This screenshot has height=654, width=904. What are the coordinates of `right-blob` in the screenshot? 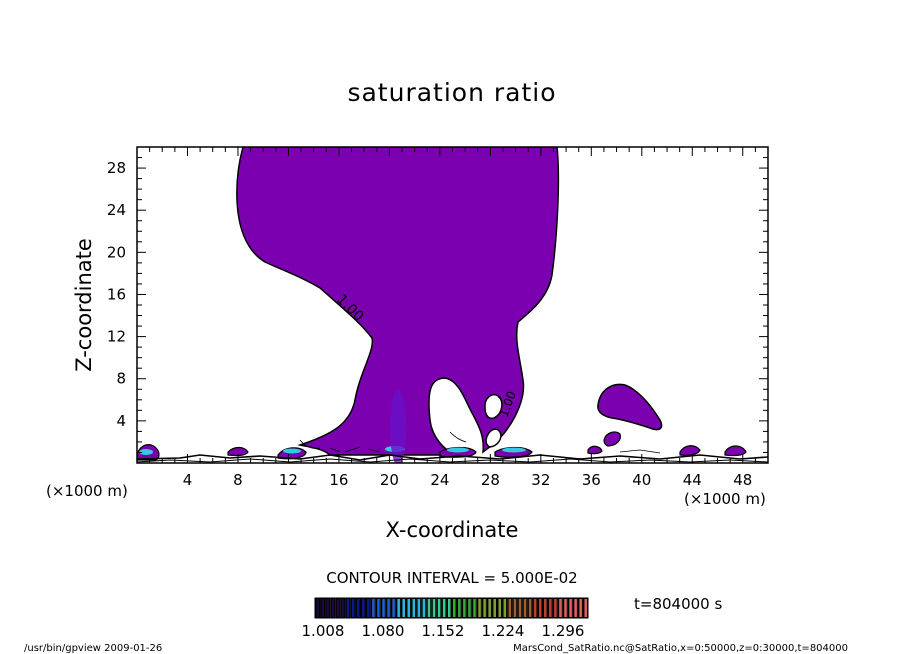 It's located at (630, 407).